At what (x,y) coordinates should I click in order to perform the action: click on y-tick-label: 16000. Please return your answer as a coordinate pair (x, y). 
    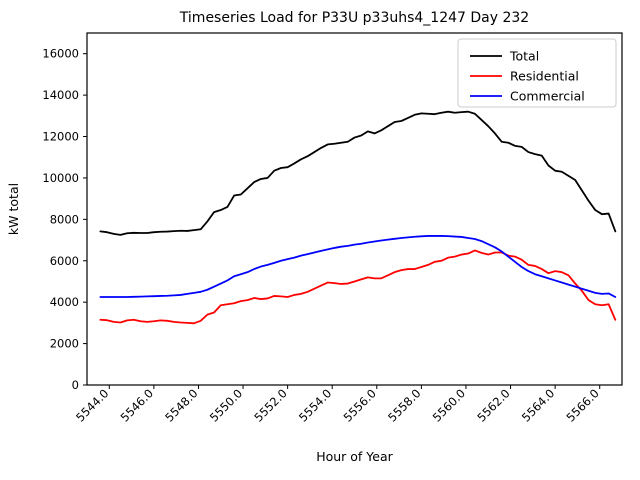
    Looking at the image, I should click on (60, 54).